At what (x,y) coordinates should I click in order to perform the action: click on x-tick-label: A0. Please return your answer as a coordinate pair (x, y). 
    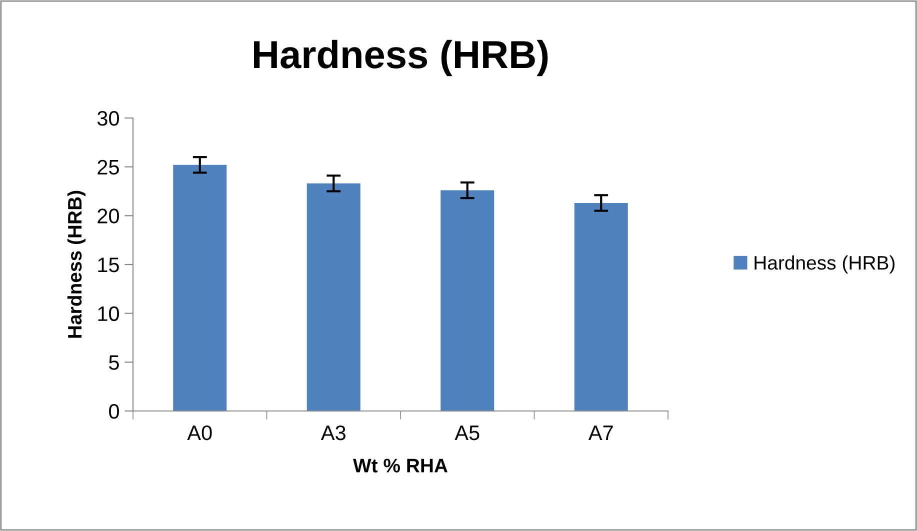
    Looking at the image, I should click on (199, 432).